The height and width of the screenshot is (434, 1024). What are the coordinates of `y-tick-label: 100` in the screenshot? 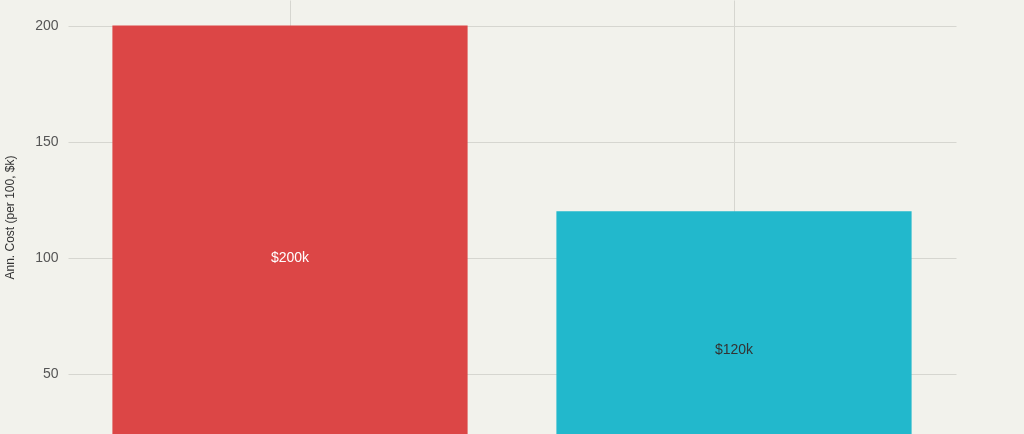 It's located at (47, 257).